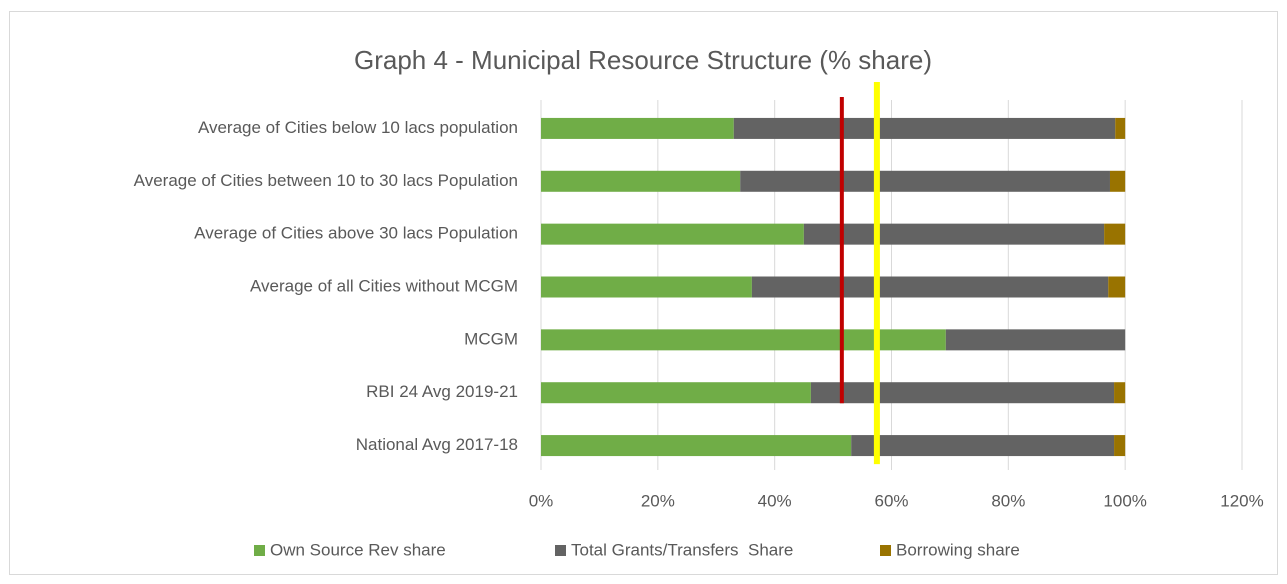  I want to click on x-tick-label: 80%, so click(1008, 500).